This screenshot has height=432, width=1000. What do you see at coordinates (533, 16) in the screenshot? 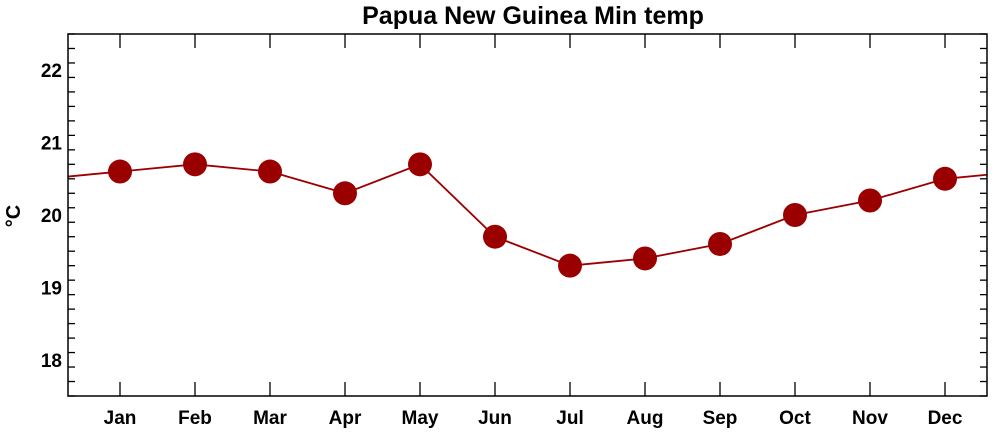
I see `chart-title: Papua New Guinea Min temp` at bounding box center [533, 16].